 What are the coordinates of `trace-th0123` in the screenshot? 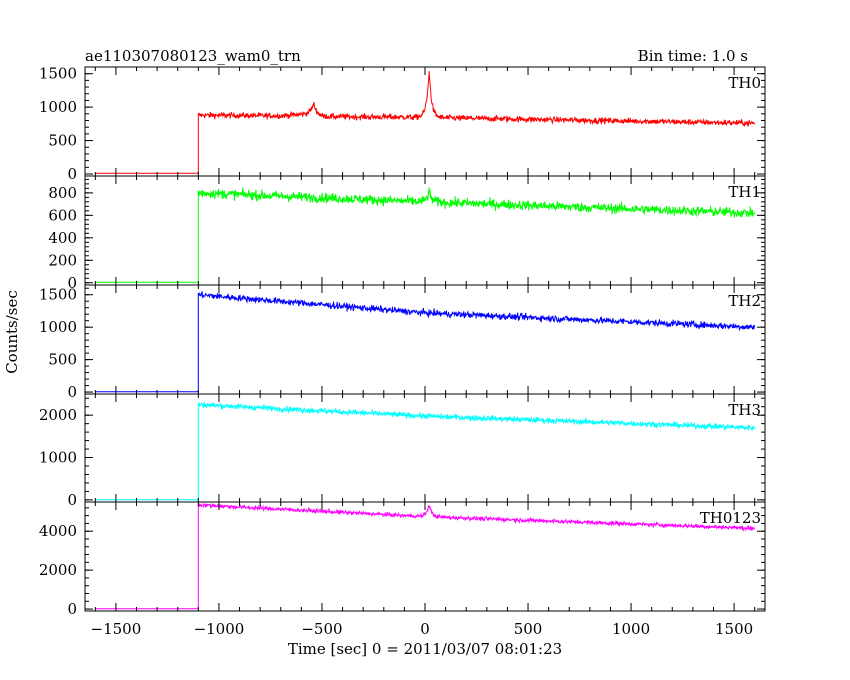 It's located at (425, 556).